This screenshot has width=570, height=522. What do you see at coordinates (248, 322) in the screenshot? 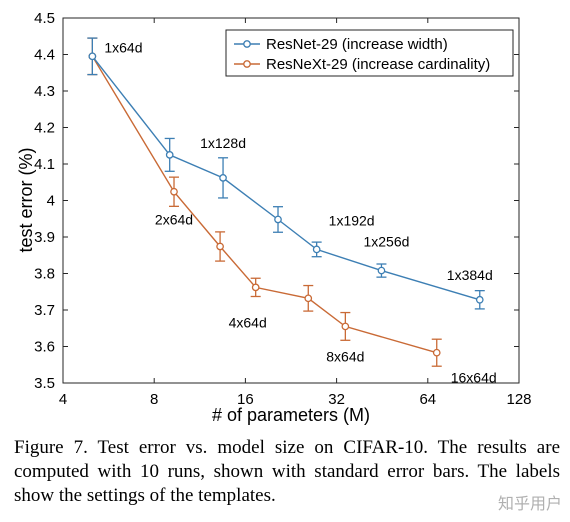
I see `point-label: 4x64d` at bounding box center [248, 322].